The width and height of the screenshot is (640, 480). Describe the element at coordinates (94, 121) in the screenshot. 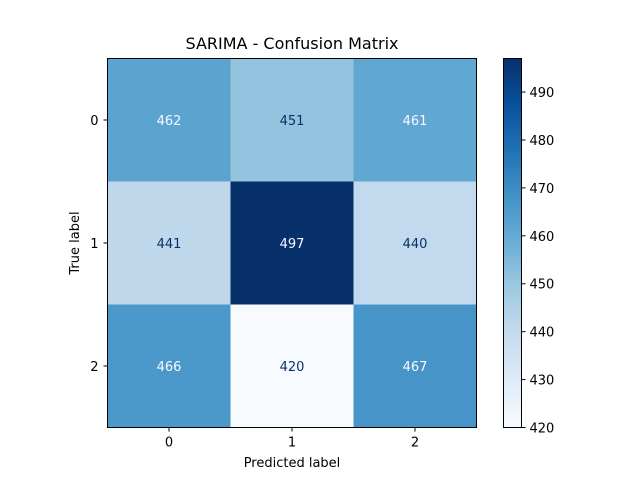

I see `y-tick-label: 0` at that location.